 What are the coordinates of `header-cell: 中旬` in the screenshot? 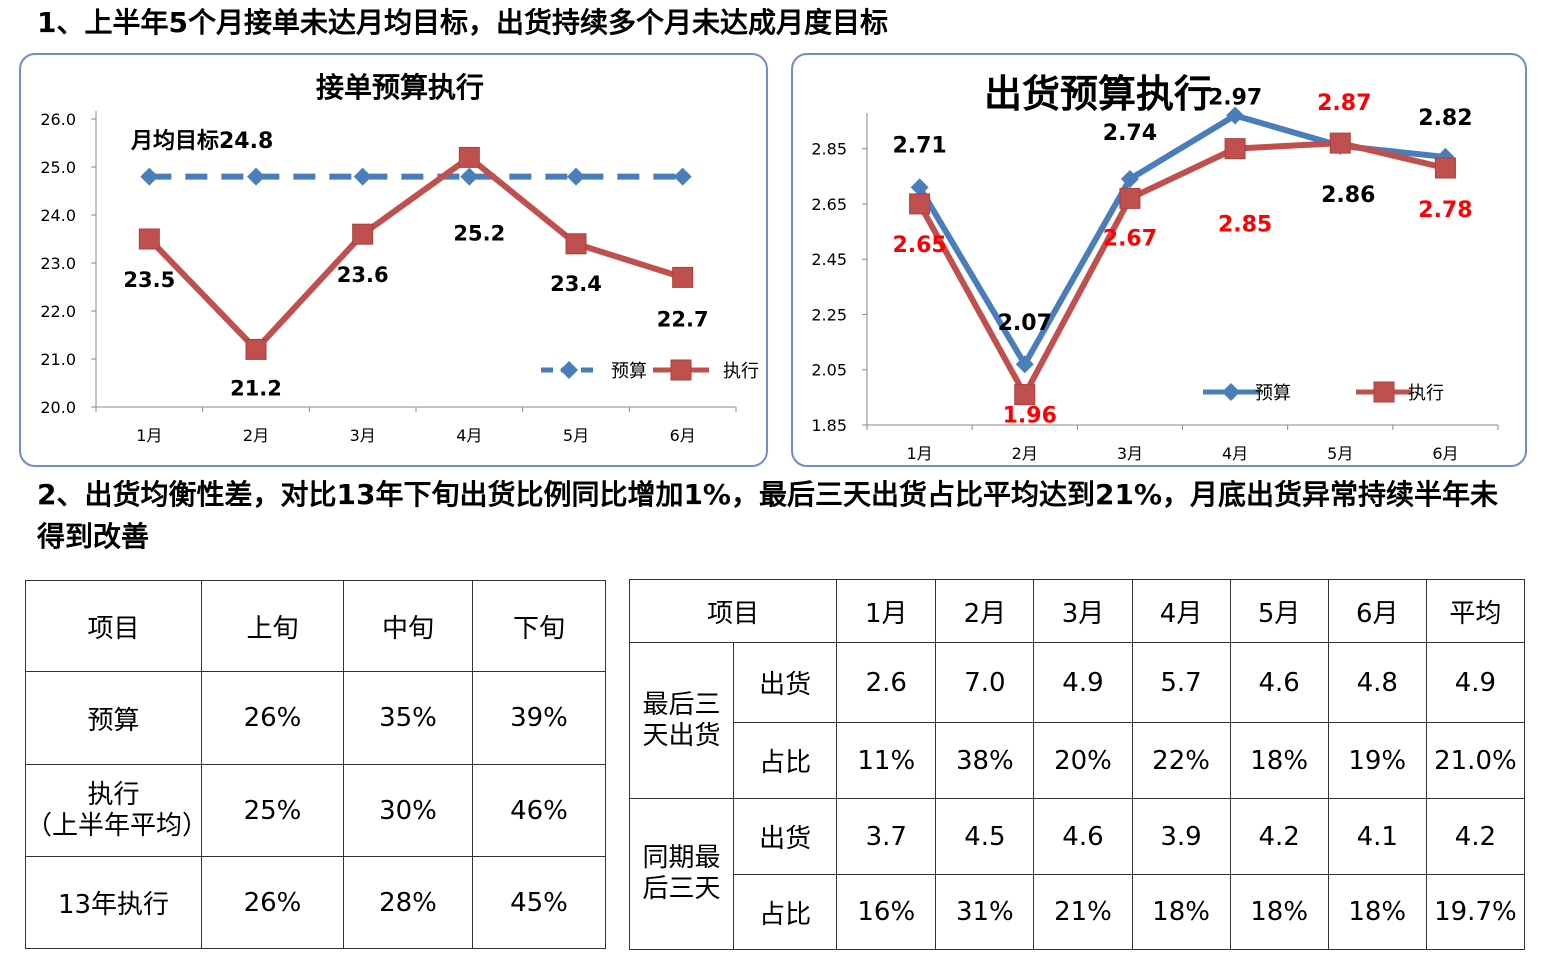 It's located at (408, 626).